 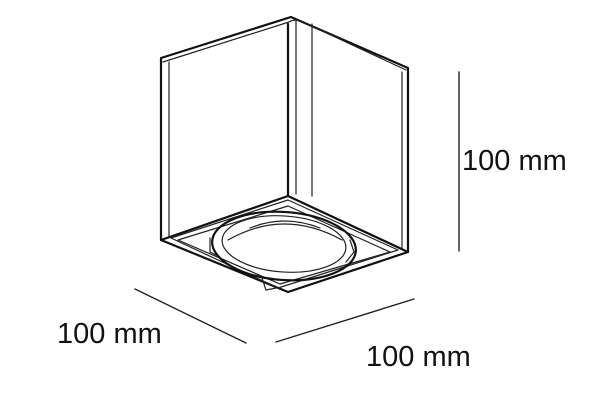 I want to click on reflector-outer-ring, so click(x=284, y=246).